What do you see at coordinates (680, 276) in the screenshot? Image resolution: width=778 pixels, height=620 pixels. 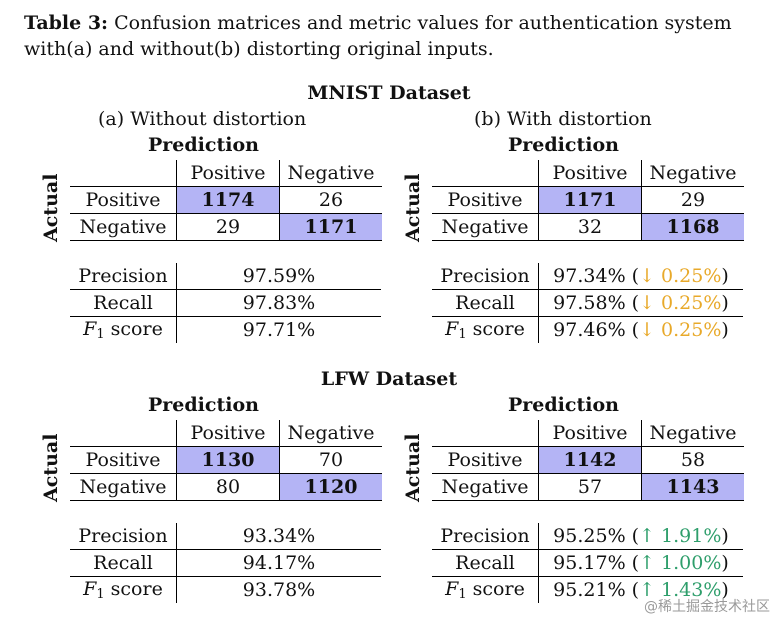 I see `metric-precision-delta: ↓ 0.25%` at bounding box center [680, 276].